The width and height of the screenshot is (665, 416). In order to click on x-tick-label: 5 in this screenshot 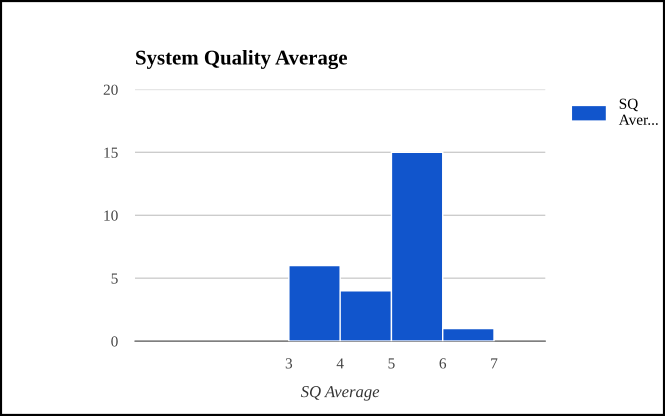, I will do `click(391, 363)`.